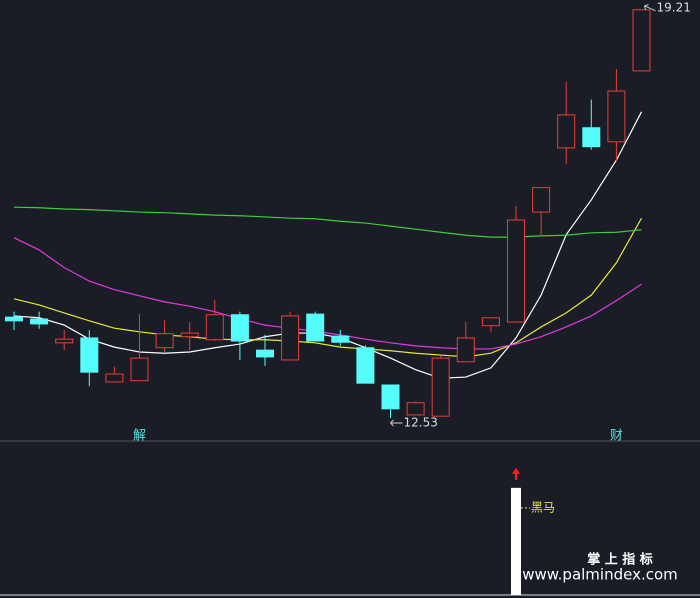  What do you see at coordinates (620, 560) in the screenshot?
I see `watermark-title: 掌 上 指 标` at bounding box center [620, 560].